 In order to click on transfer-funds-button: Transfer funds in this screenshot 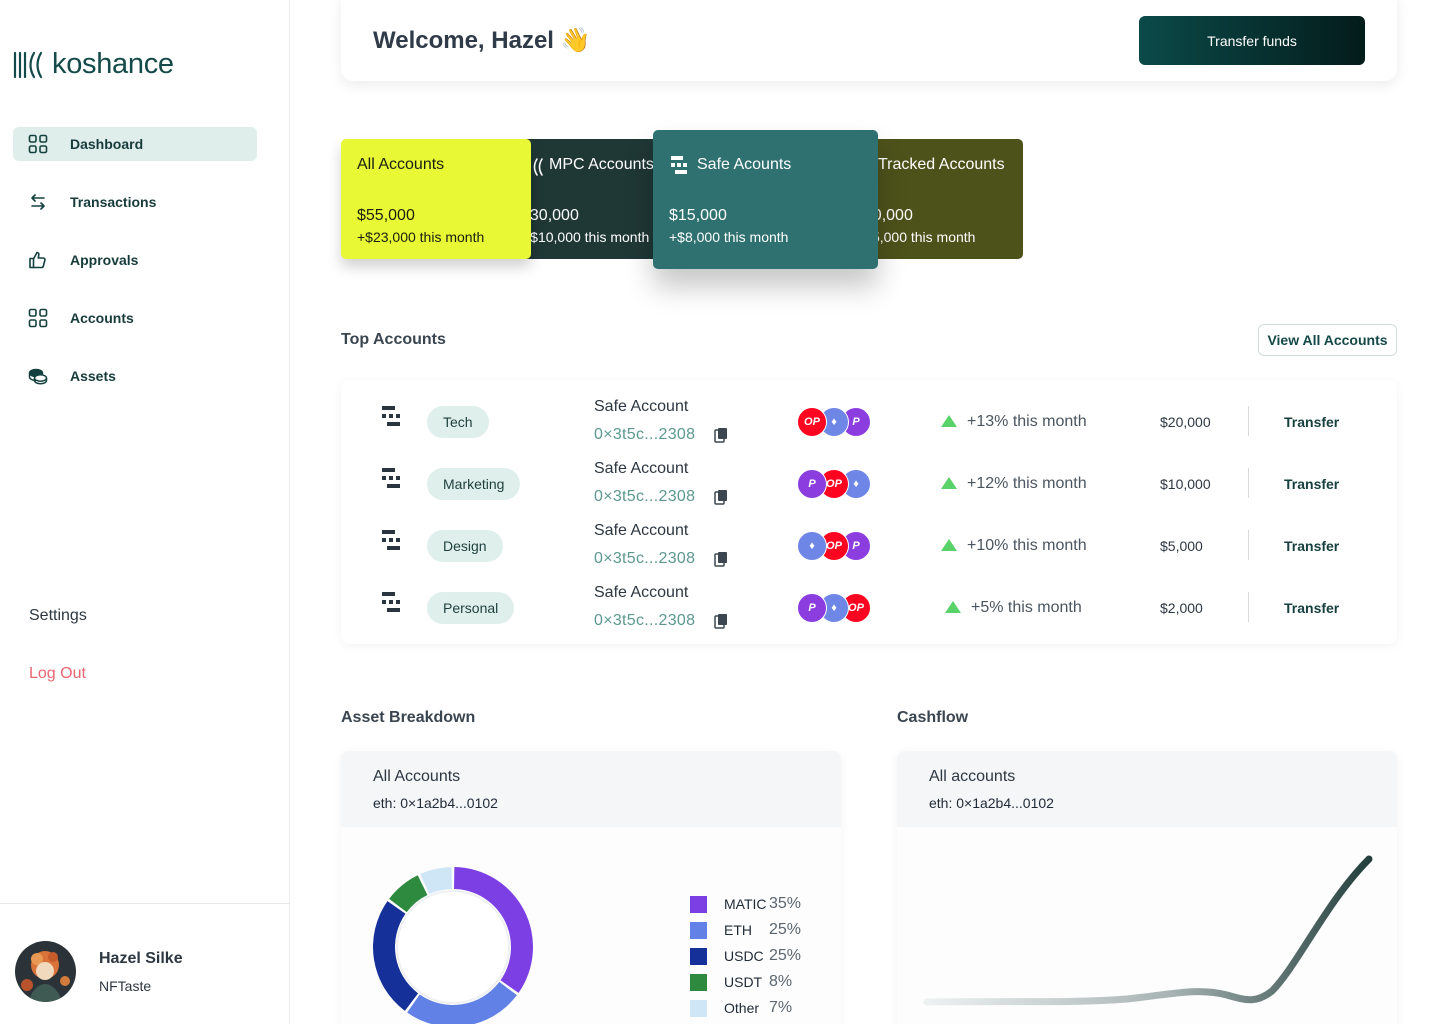, I will do `click(1252, 40)`.